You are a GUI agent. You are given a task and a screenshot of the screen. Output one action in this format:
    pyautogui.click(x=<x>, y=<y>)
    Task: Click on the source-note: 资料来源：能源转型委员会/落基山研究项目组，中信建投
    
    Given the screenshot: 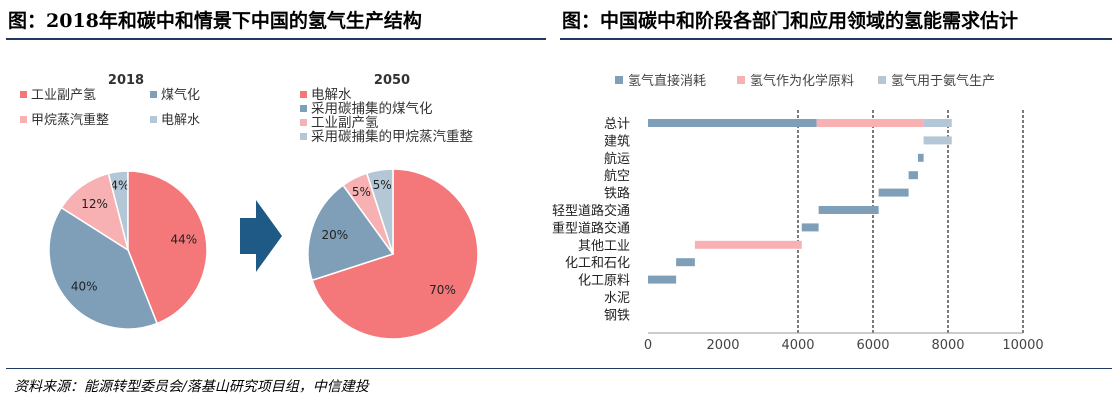 What is the action you would take?
    pyautogui.click(x=191, y=387)
    